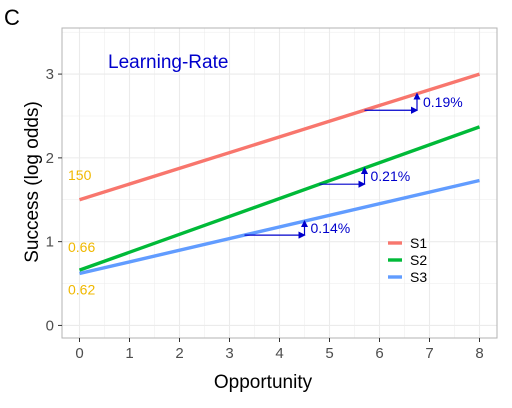 Image resolution: width=512 pixels, height=408 pixels. I want to click on x-tick-label: 8, so click(479, 353).